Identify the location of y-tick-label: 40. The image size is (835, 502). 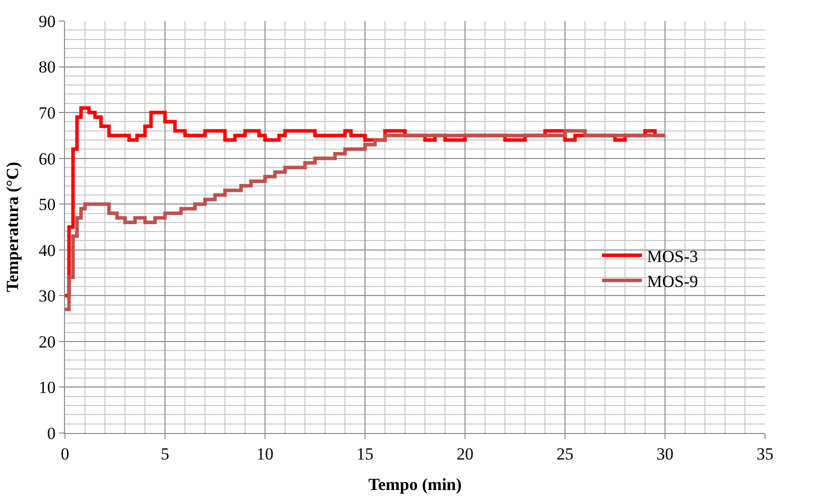
(47, 250).